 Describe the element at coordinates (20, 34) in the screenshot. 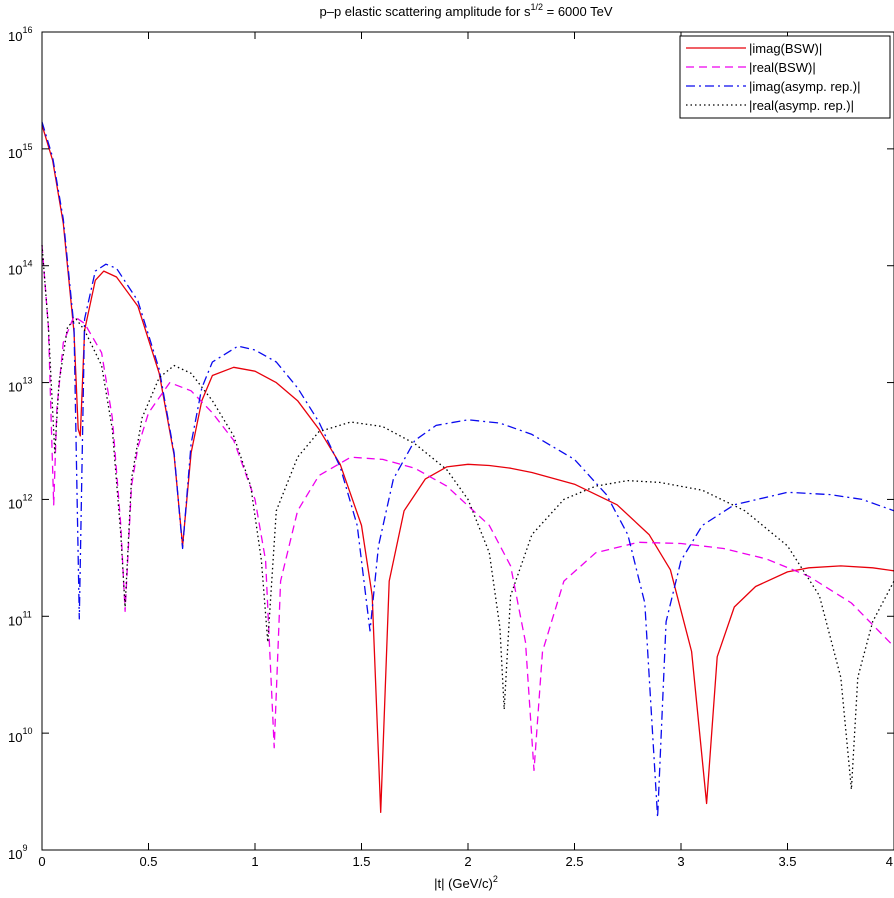

I see `y-tick-label: 1016` at that location.